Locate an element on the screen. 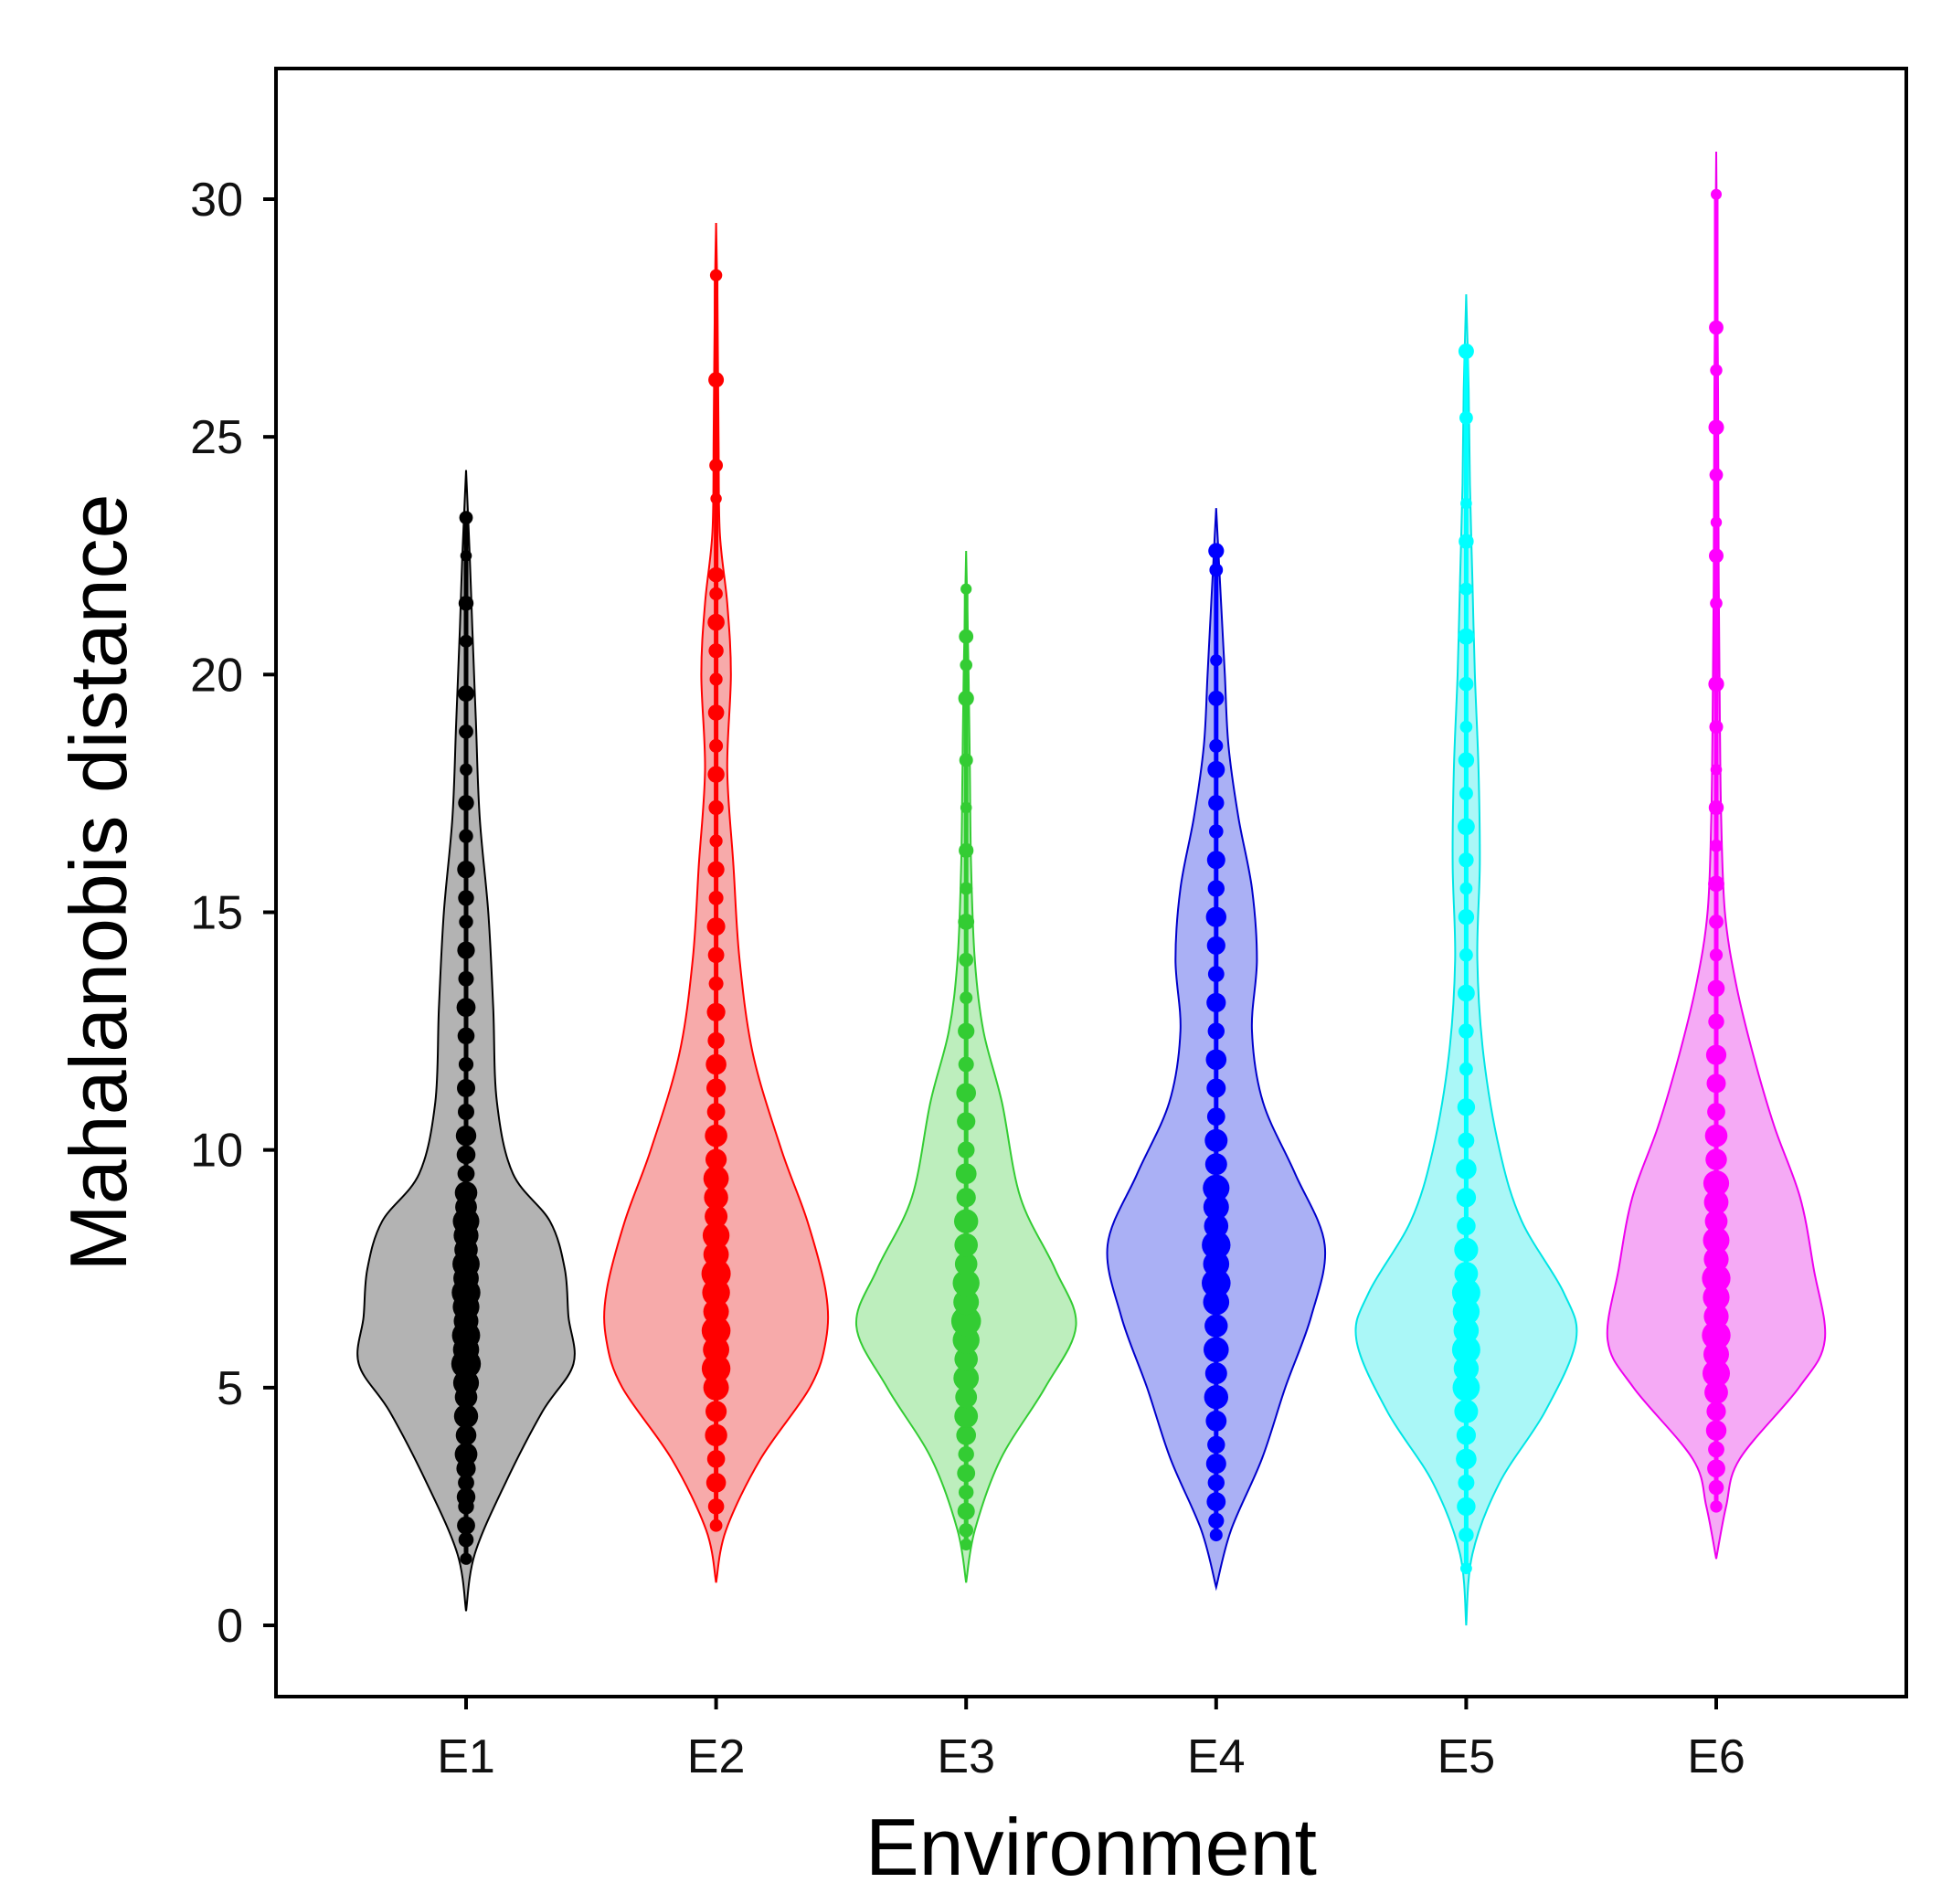  x-tick-label-e3: E3 is located at coordinates (966, 1757).